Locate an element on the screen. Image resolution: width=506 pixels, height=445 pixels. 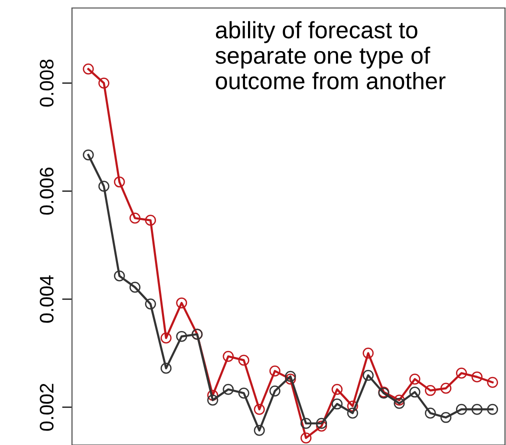
y-tick-label: 0.008 is located at coordinates (47, 83).